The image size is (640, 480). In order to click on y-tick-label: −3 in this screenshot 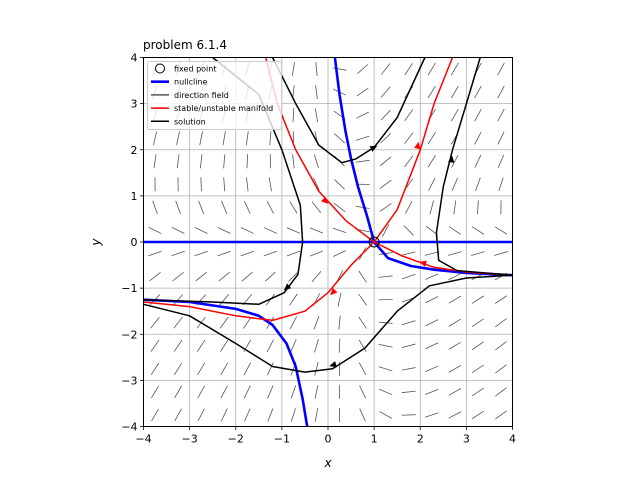, I will do `click(129, 380)`.